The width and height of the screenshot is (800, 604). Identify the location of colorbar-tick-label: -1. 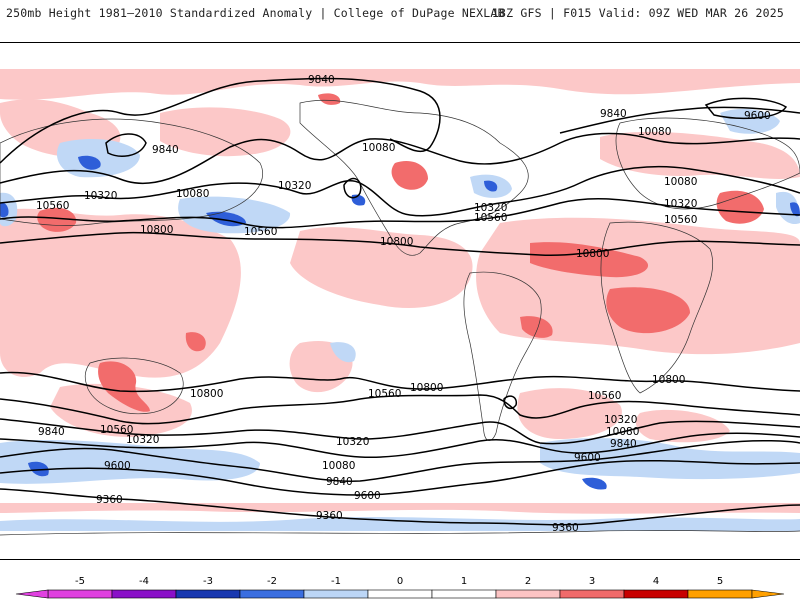
(336, 581).